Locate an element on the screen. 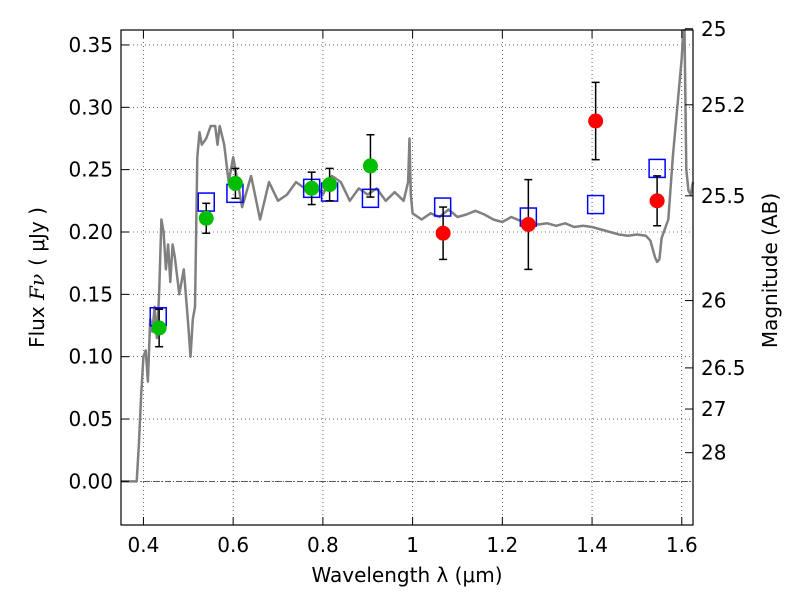 The height and width of the screenshot is (600, 800). y-axis-label-right: Magnitude (AB) is located at coordinates (770, 270).